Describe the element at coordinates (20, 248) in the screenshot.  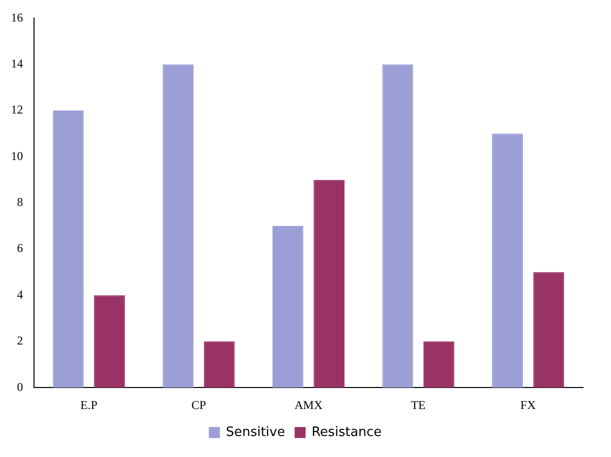
I see `y-tick-label: 6` at that location.